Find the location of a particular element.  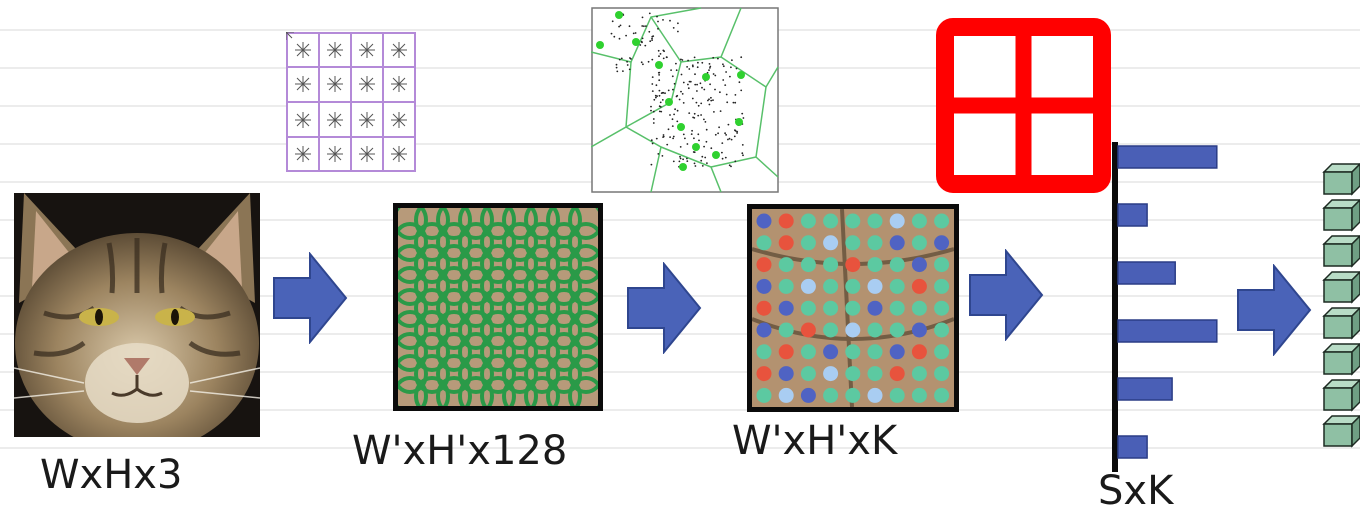

descriptor-size-label: W'xH'x128 is located at coordinates (460, 451).